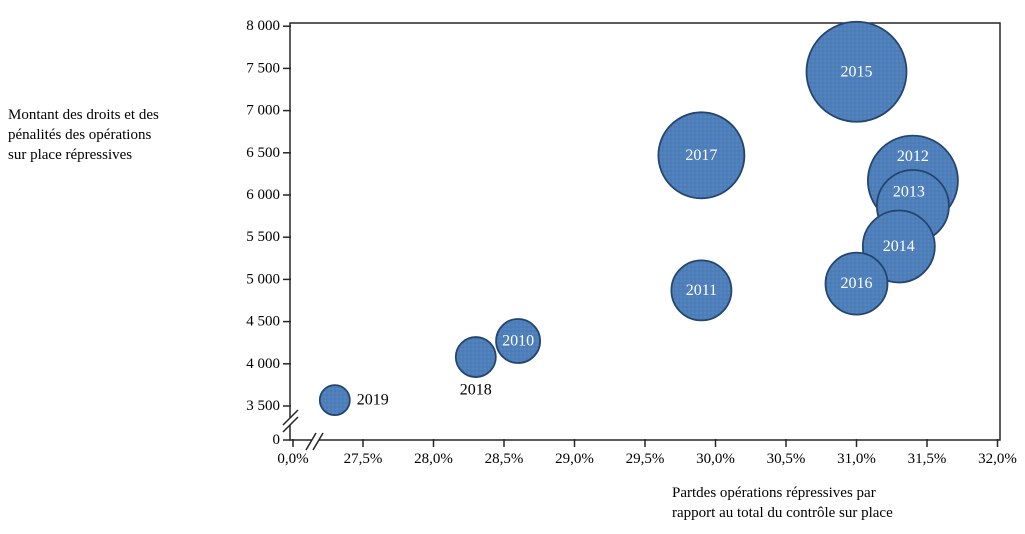 This screenshot has height=534, width=1025. I want to click on y-tick-label: 7 500, so click(263, 68).